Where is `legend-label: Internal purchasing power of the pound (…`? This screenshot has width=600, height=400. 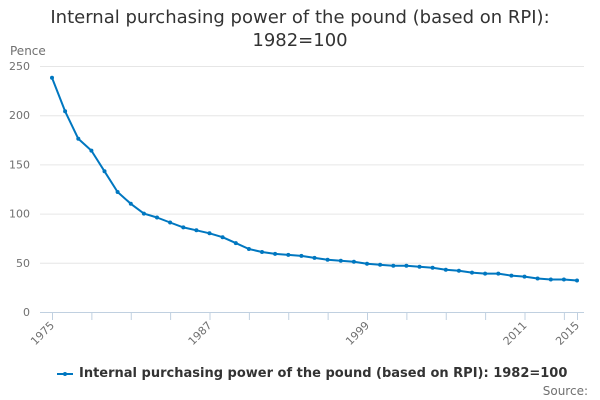 legend-label: Internal purchasing power of the pound (… is located at coordinates (323, 373).